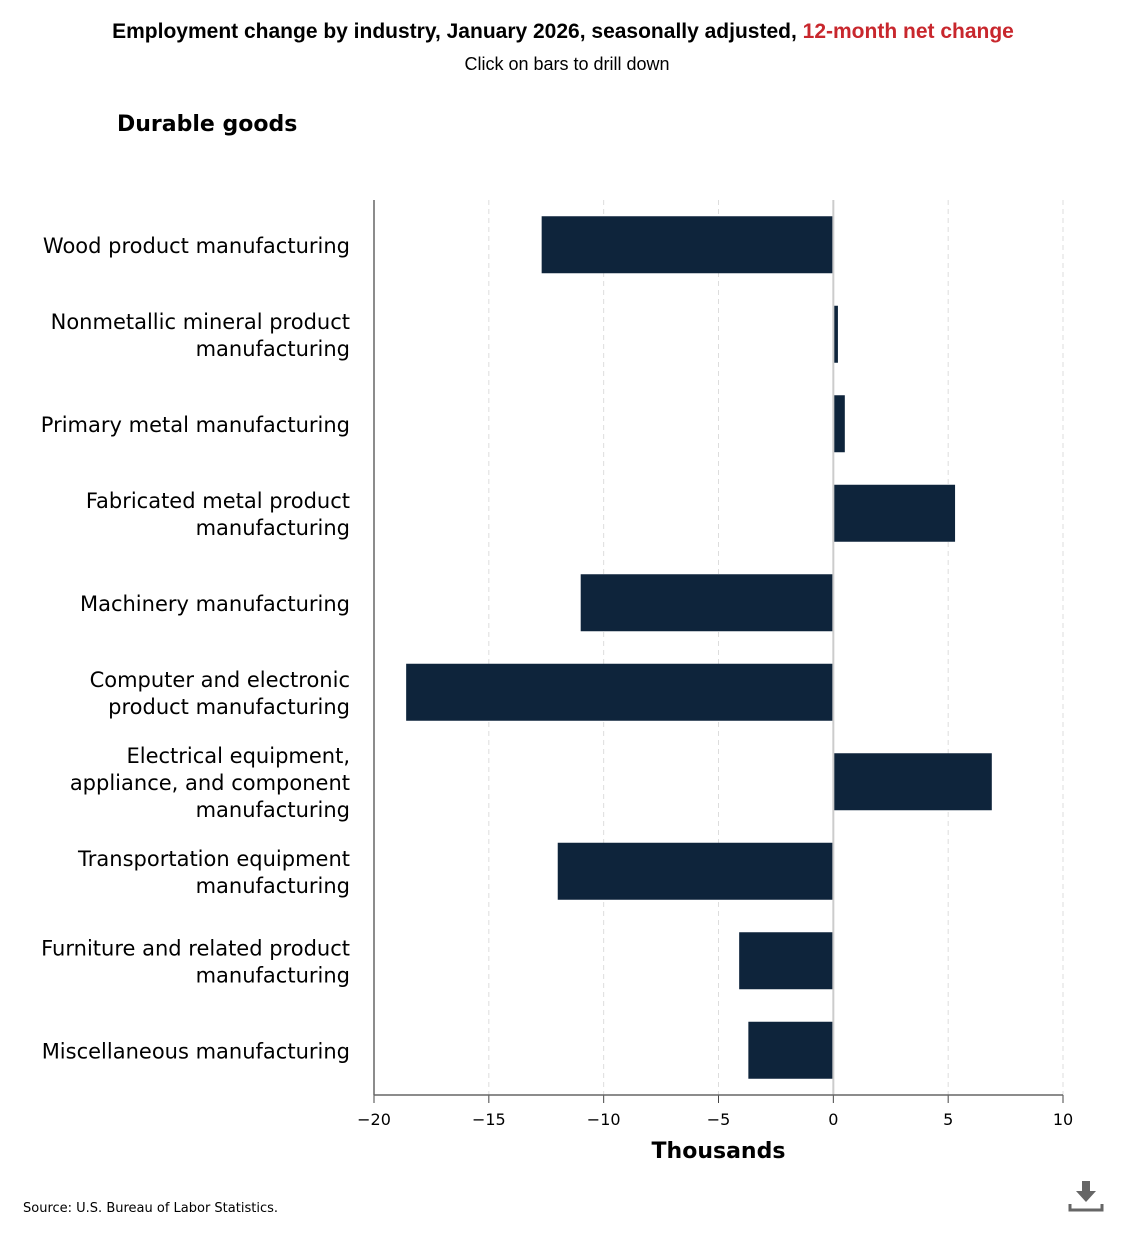  Describe the element at coordinates (195, 425) in the screenshot. I see `category-label: Primary metal manufacturing` at that location.